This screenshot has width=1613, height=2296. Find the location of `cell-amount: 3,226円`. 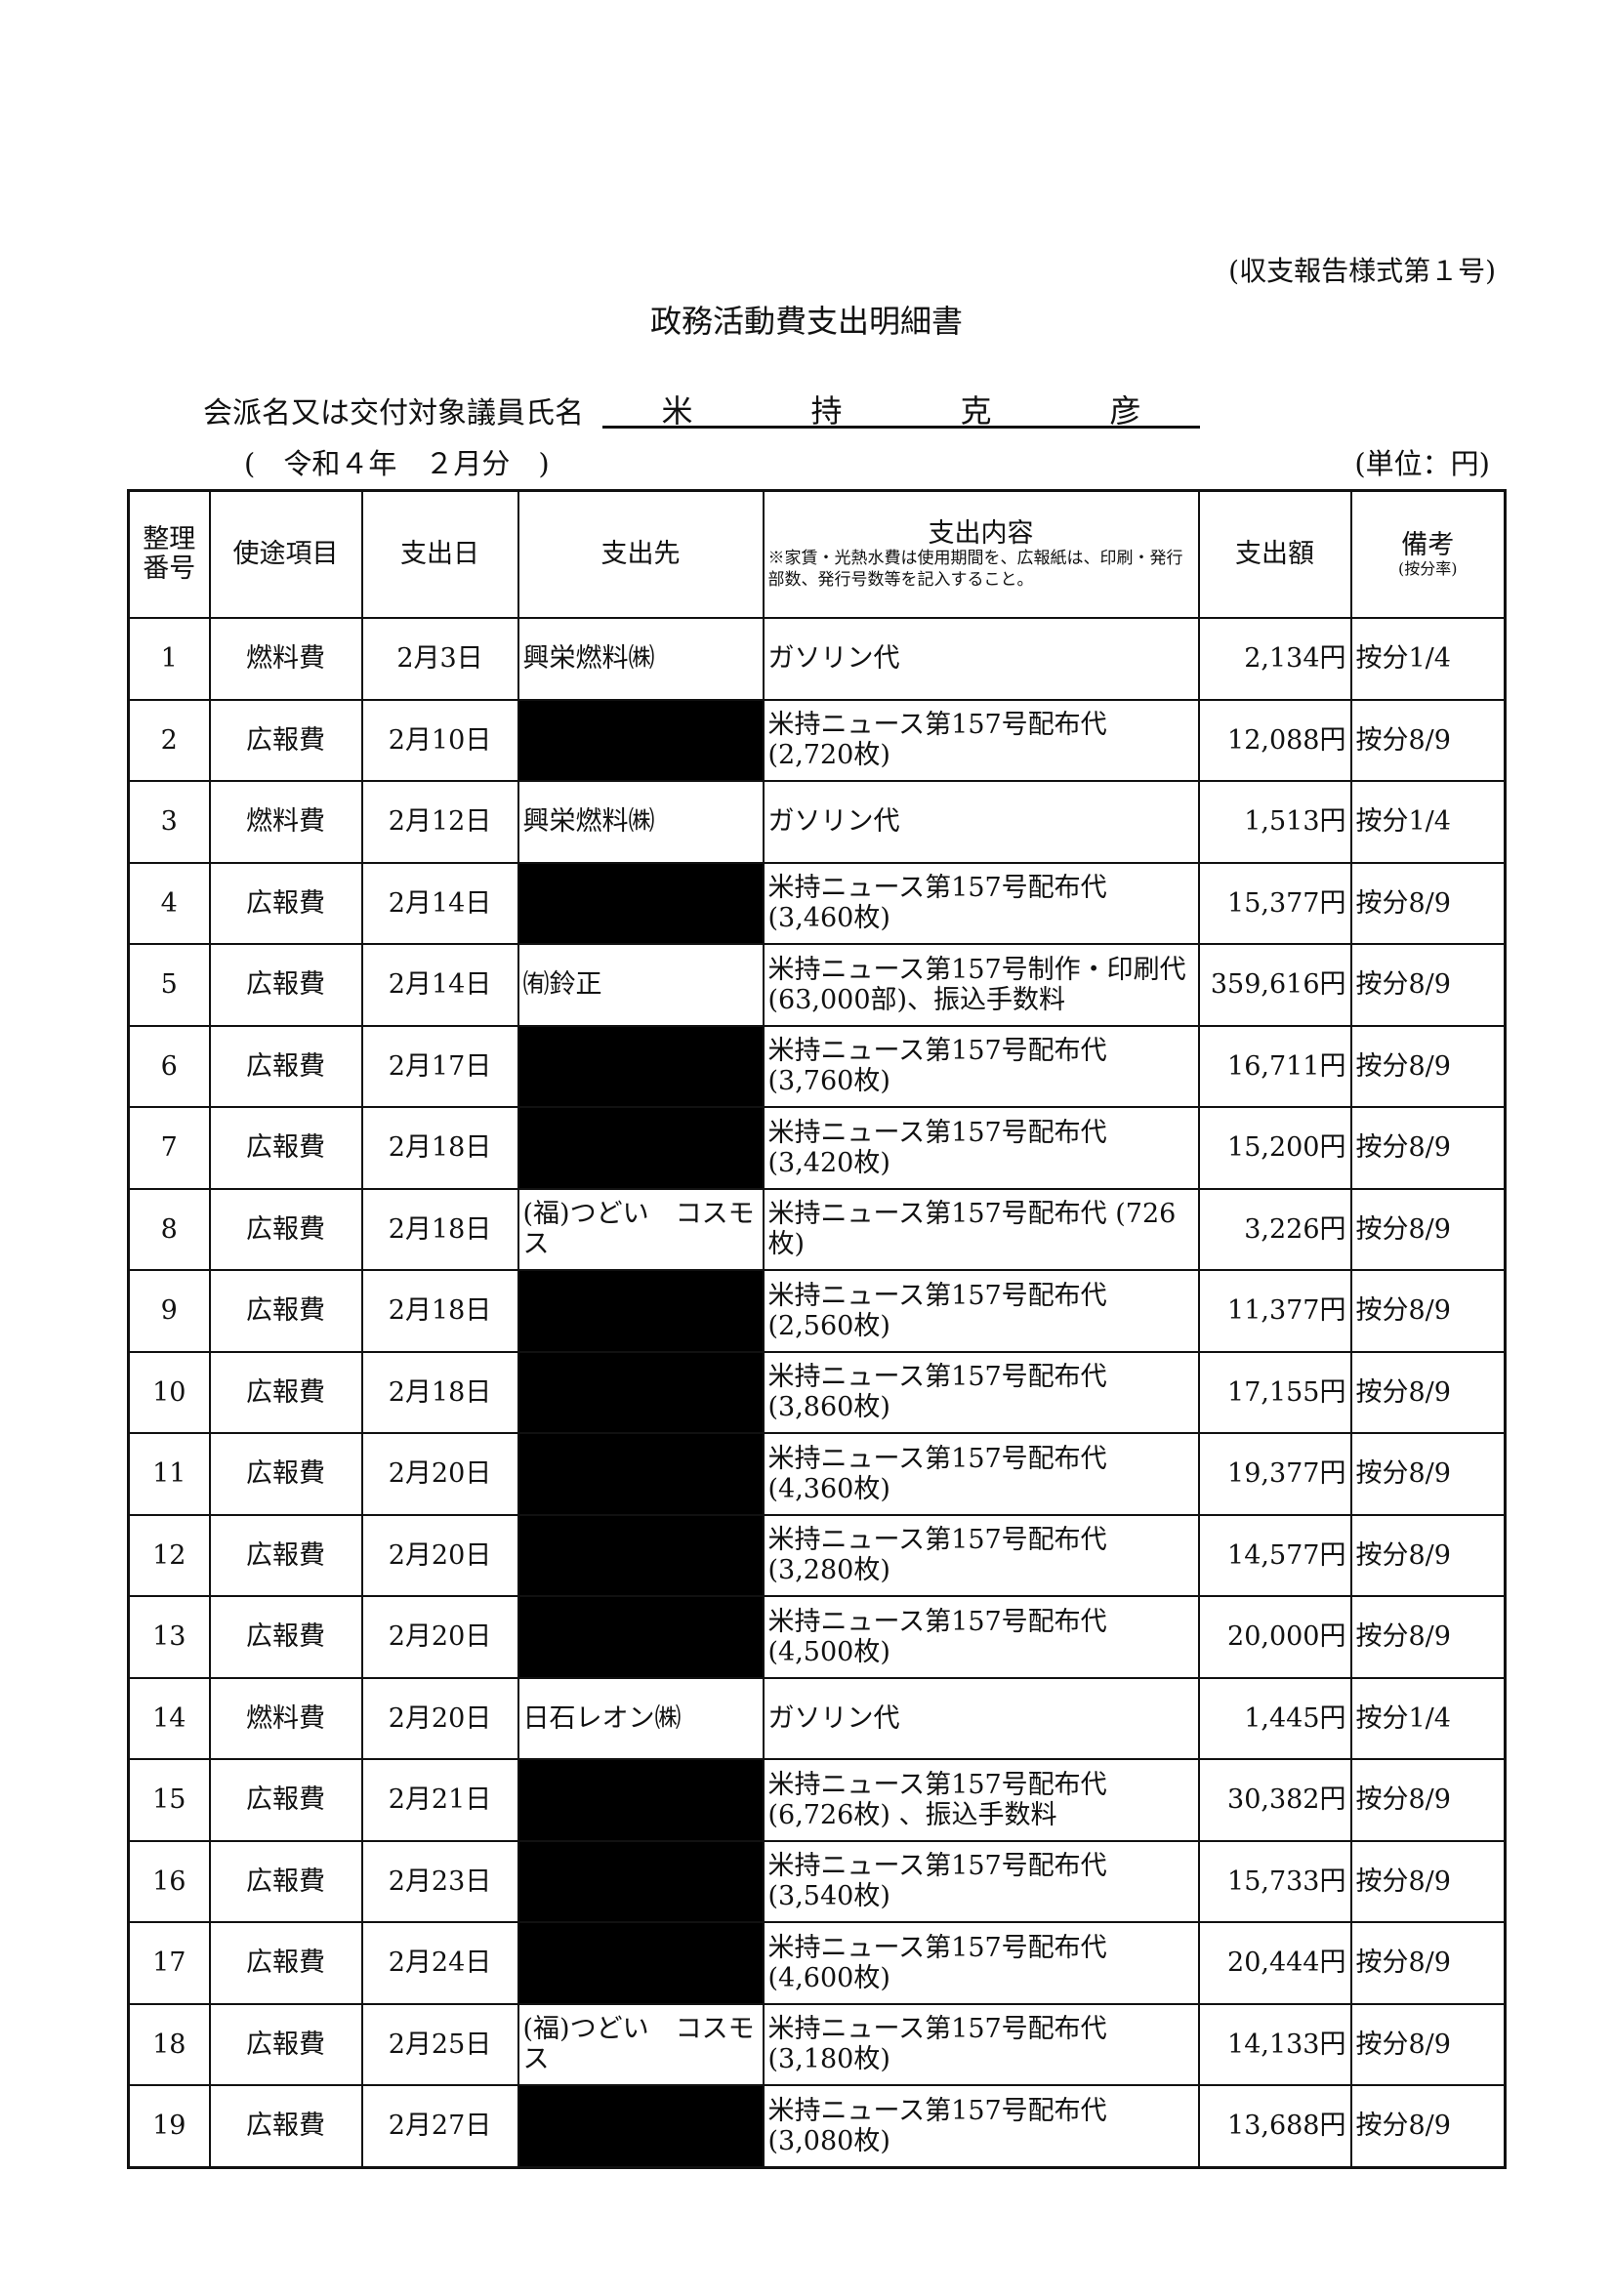

cell-amount: 3,226円 is located at coordinates (1274, 1229).